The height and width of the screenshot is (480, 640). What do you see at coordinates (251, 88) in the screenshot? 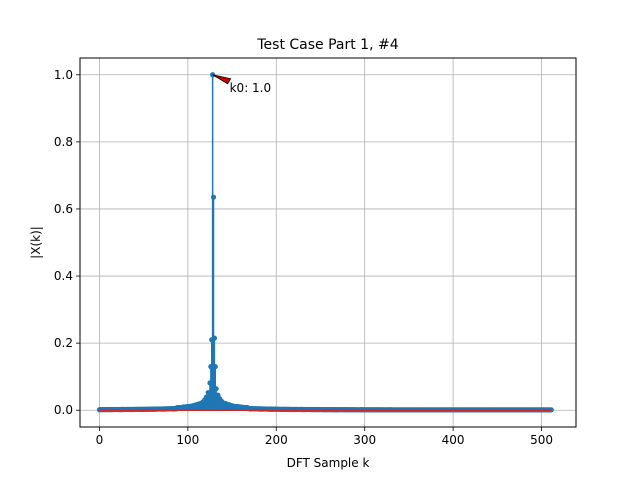
I see `annotation-label: k0: 1.0` at bounding box center [251, 88].